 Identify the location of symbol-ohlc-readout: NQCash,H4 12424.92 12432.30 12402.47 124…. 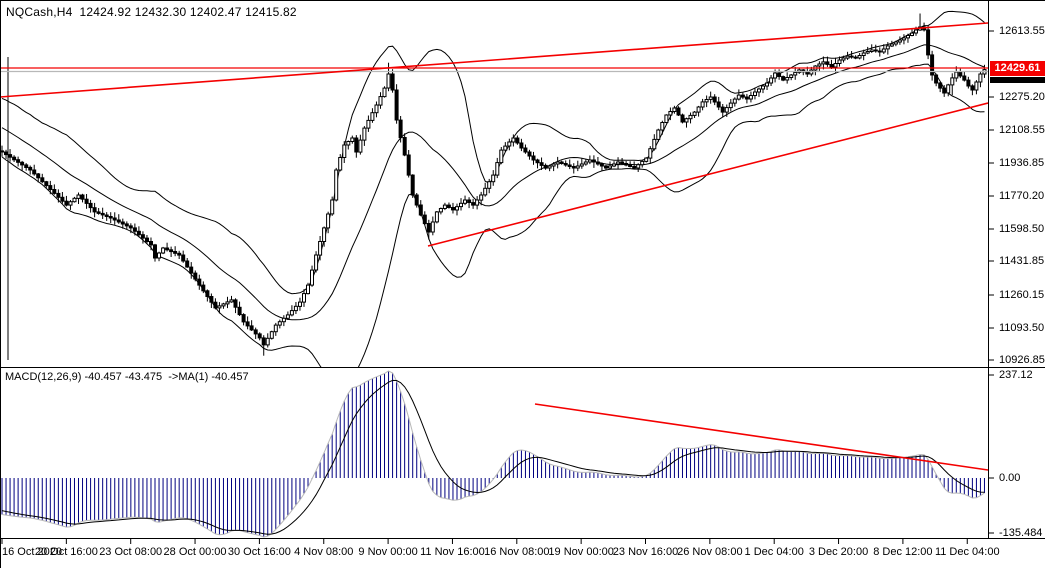
(151, 12).